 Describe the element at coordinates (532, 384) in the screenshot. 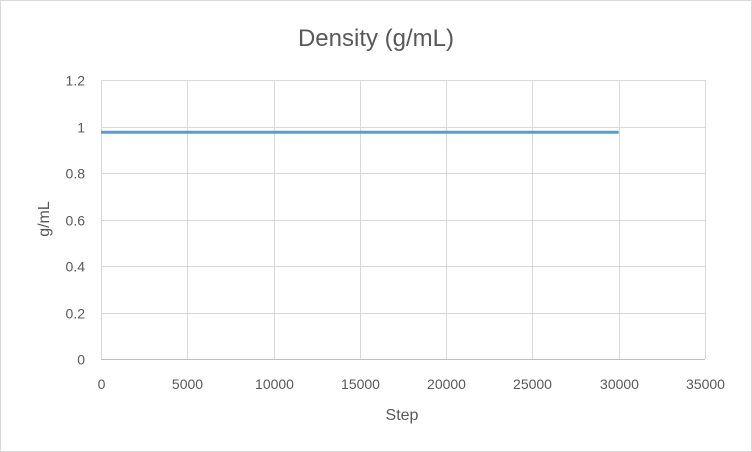

I see `x-tick-label: 25000` at that location.